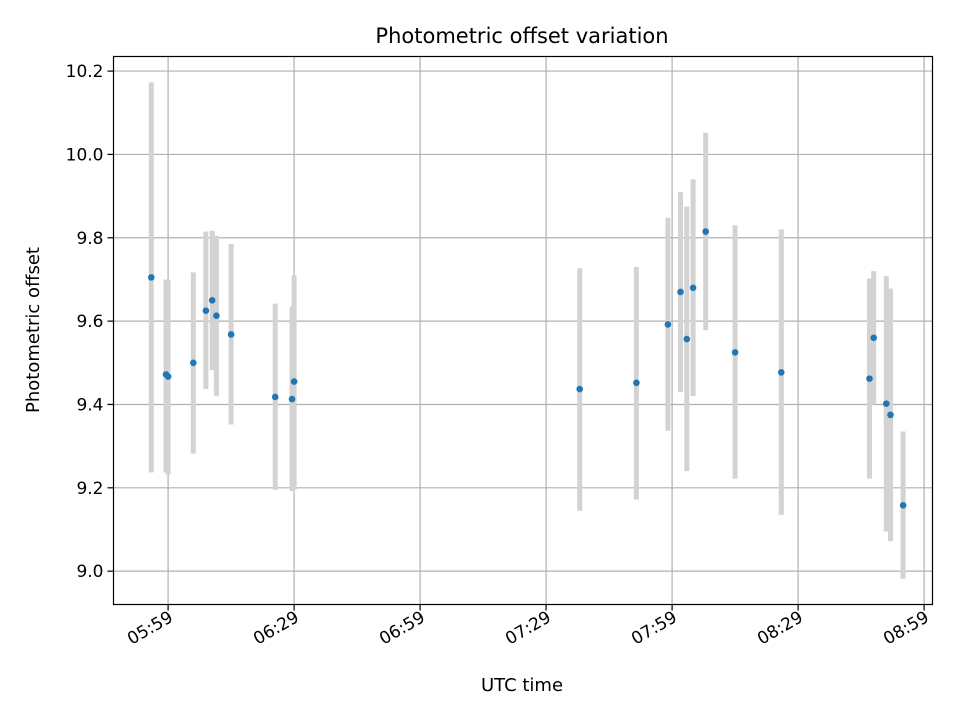  Describe the element at coordinates (780, 629) in the screenshot. I see `x-tick-label: 08:29` at that location.